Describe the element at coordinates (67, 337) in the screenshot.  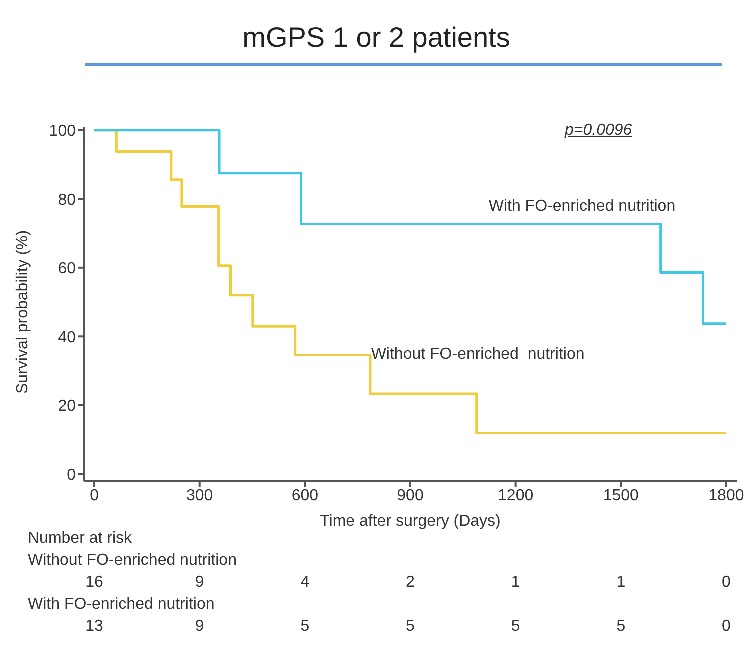
I see `y-tick-label: 40` at that location.